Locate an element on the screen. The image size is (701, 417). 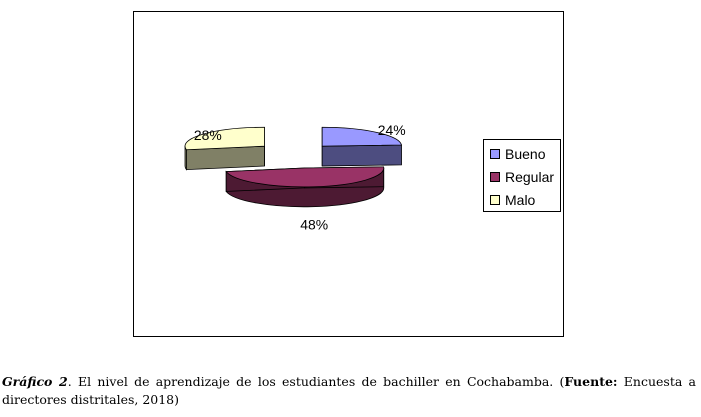
pie-slice-bueno is located at coordinates (362, 146).